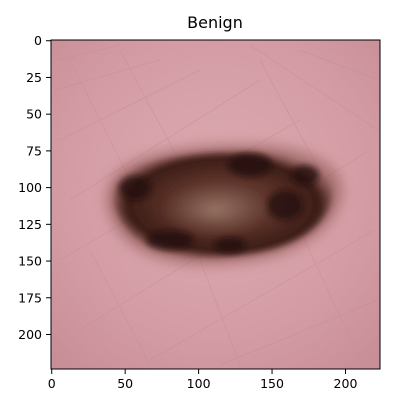 The height and width of the screenshot is (405, 416). I want to click on y-tick-label: 200, so click(30, 334).